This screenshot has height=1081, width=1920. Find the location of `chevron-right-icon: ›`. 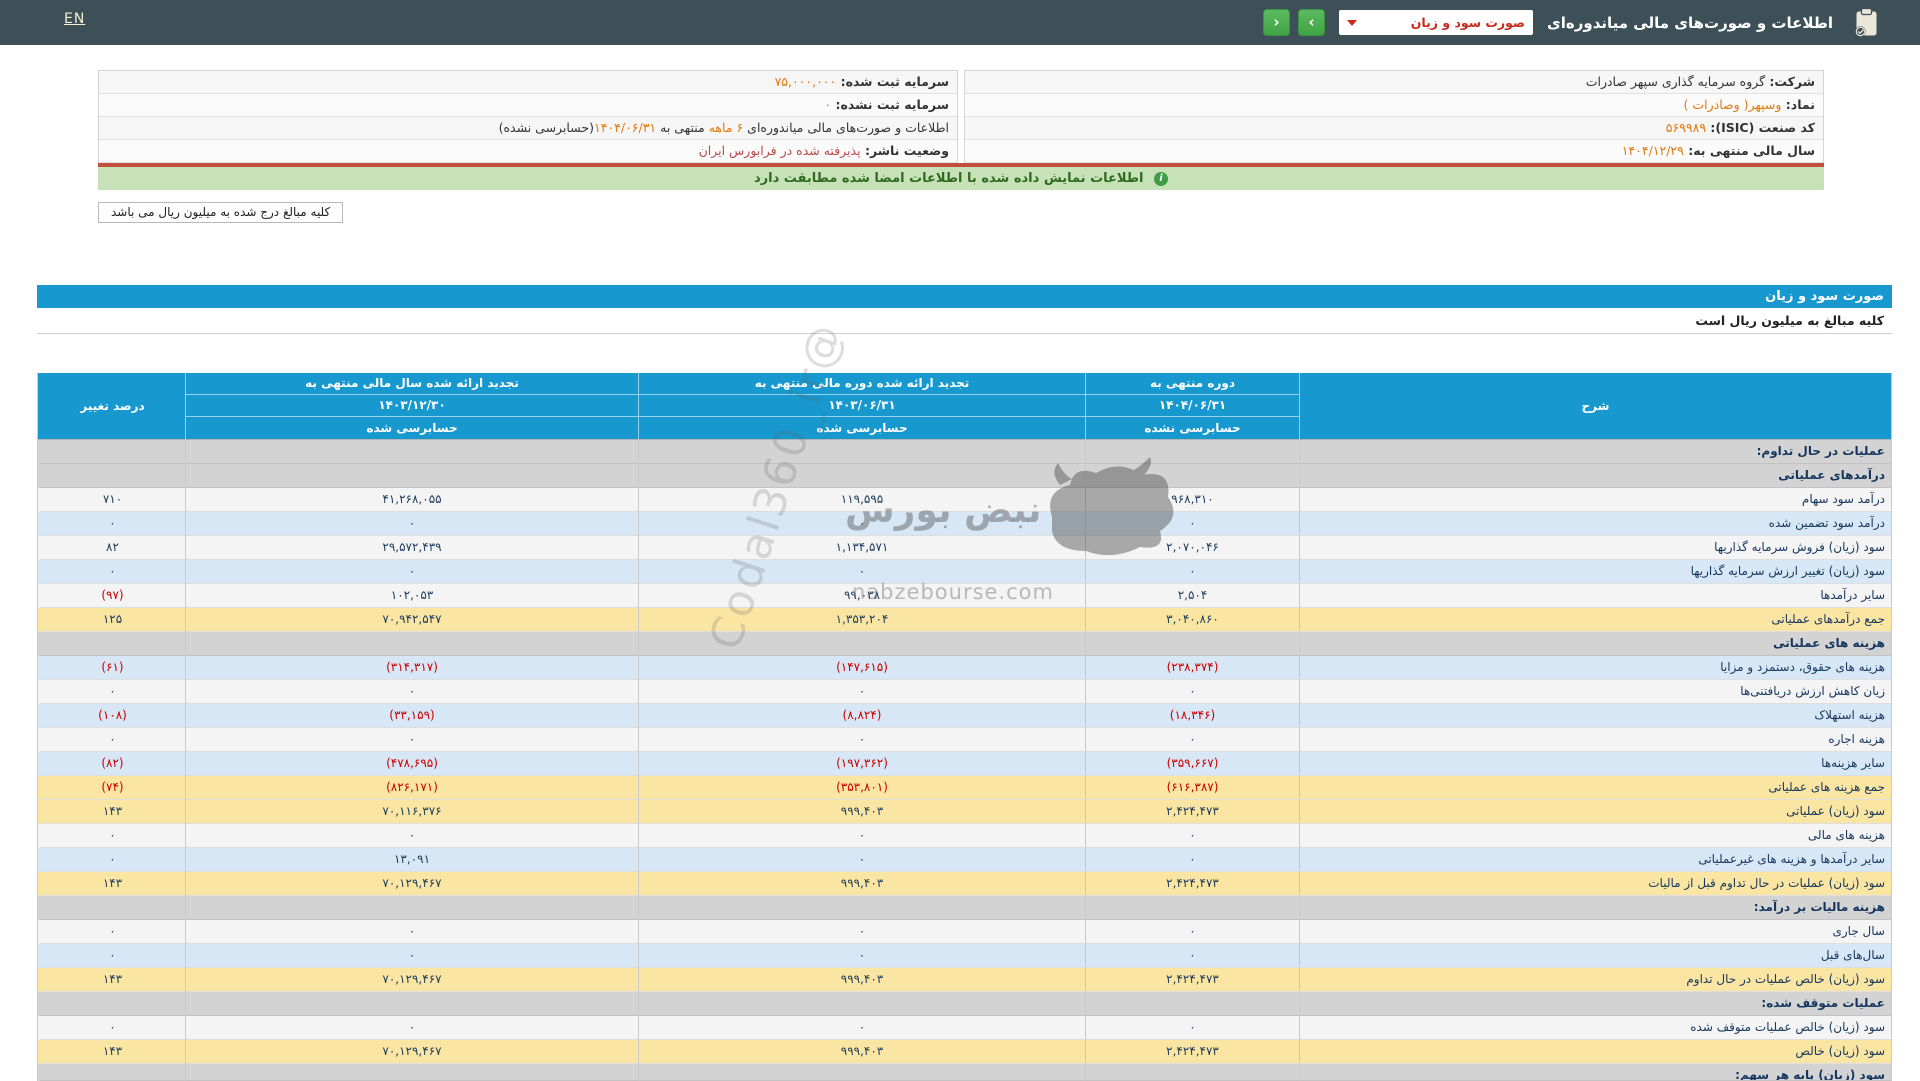

chevron-right-icon: › is located at coordinates (1311, 22).